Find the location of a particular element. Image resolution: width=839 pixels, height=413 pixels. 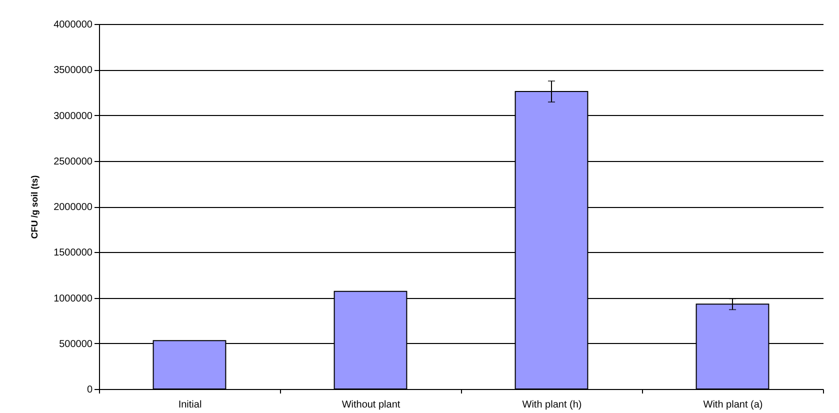

y-tick-label: 1000000 is located at coordinates (73, 298).